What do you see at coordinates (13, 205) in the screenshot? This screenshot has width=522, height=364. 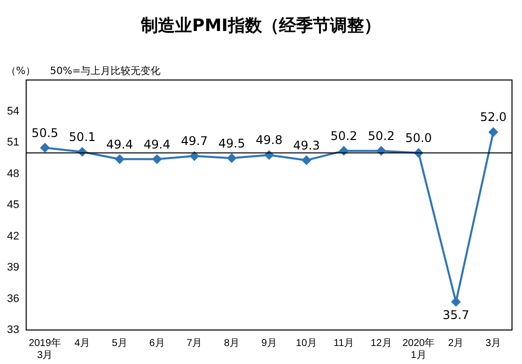 I see `y-tick-label: 45` at bounding box center [13, 205].